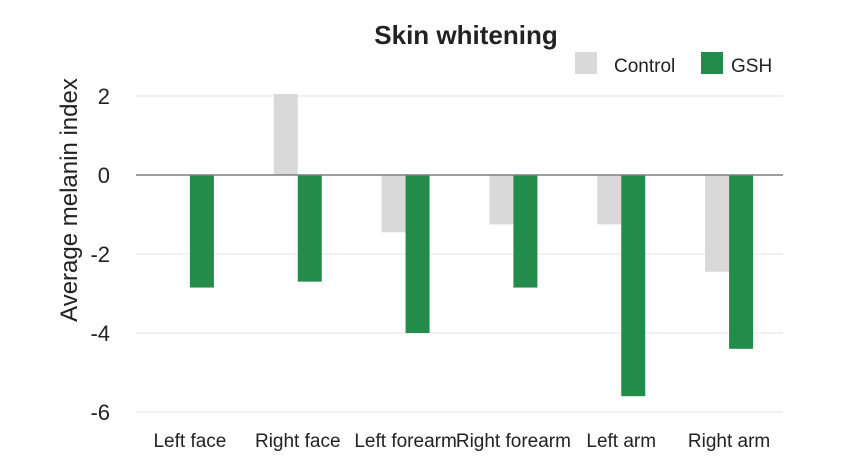 The width and height of the screenshot is (860, 467). Describe the element at coordinates (513, 441) in the screenshot. I see `x-category-label: Right forearm` at that location.